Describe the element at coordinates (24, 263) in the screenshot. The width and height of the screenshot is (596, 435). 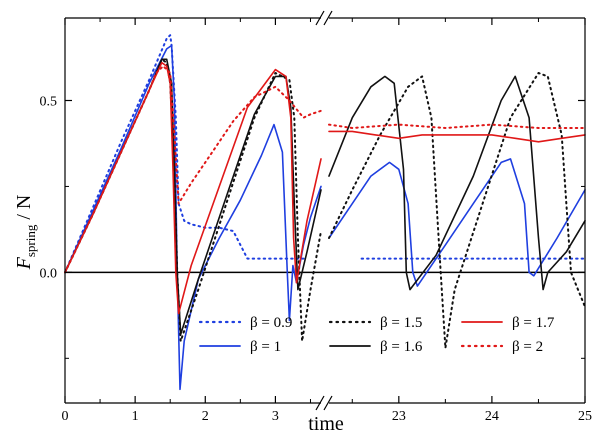
I see `y-axis-label-main: F` at that location.